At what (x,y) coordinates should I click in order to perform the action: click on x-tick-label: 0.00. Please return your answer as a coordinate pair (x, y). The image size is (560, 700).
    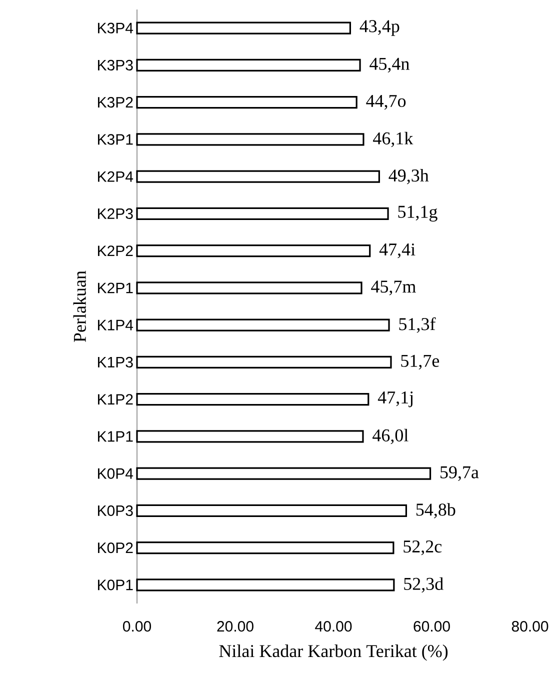
    Looking at the image, I should click on (137, 626).